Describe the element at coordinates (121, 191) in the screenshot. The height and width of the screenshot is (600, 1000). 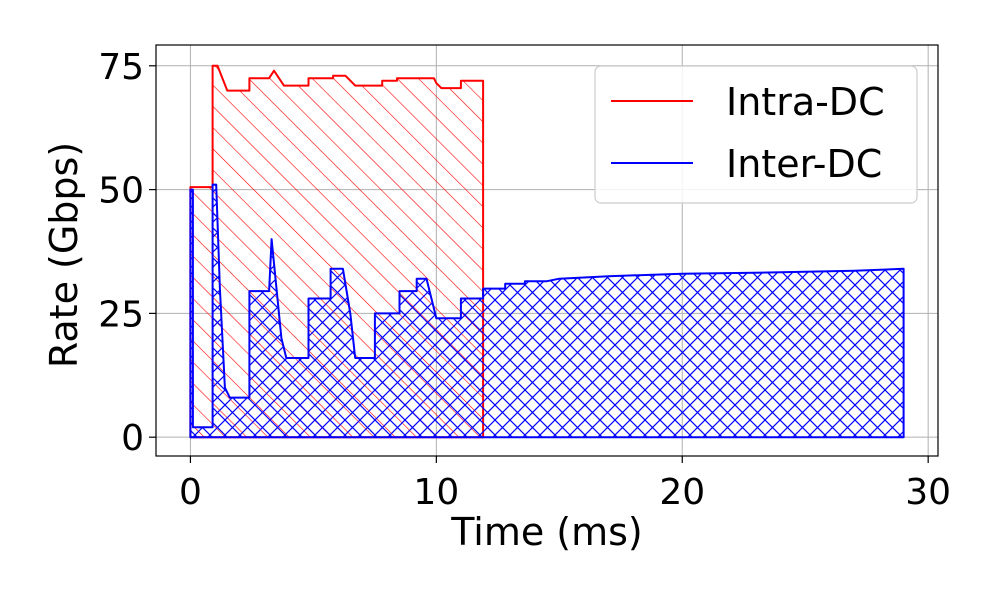
I see `y-tick-label: 50` at that location.